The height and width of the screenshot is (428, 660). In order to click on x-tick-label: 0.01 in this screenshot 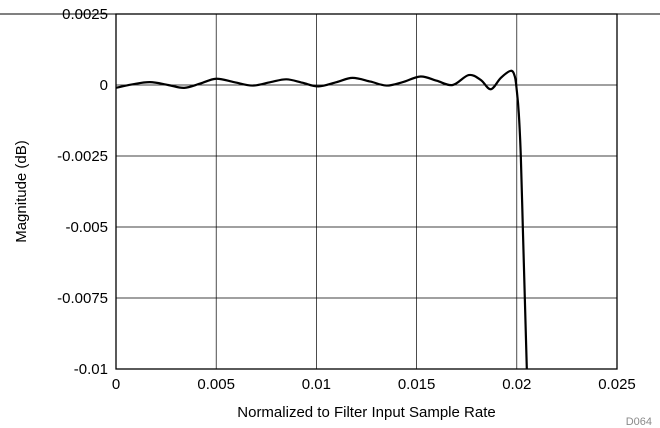, I will do `click(316, 384)`.